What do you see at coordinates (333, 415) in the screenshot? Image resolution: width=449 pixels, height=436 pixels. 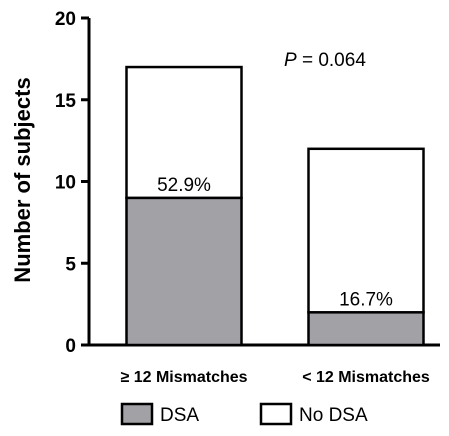 I see `legend-label: No DSA` at bounding box center [333, 415].